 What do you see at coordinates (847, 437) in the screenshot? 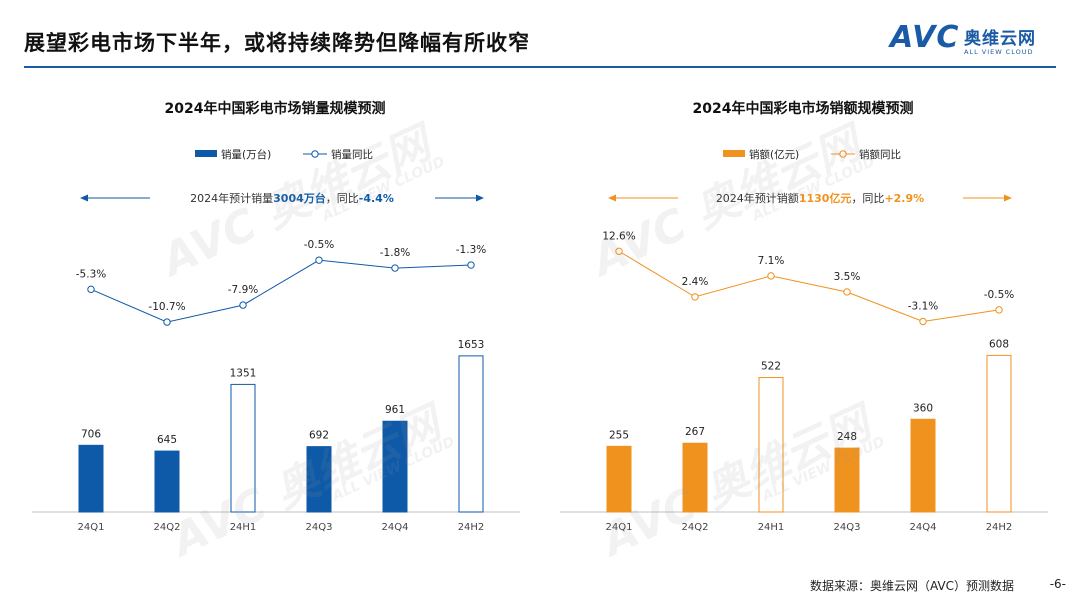
I see `bar-value-label: 248` at bounding box center [847, 437].